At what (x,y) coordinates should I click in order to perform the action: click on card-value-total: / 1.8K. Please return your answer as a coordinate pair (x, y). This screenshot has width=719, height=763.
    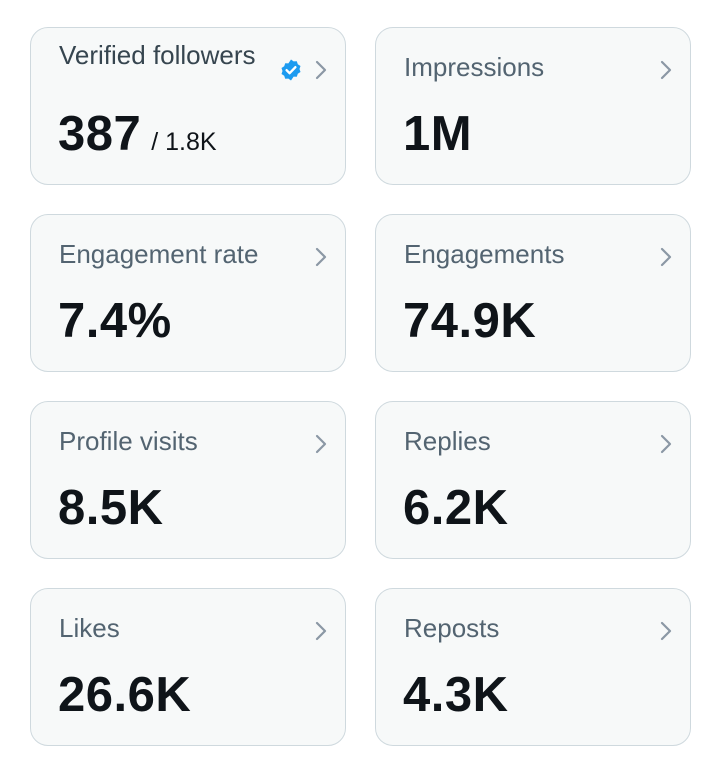
    Looking at the image, I should click on (184, 142).